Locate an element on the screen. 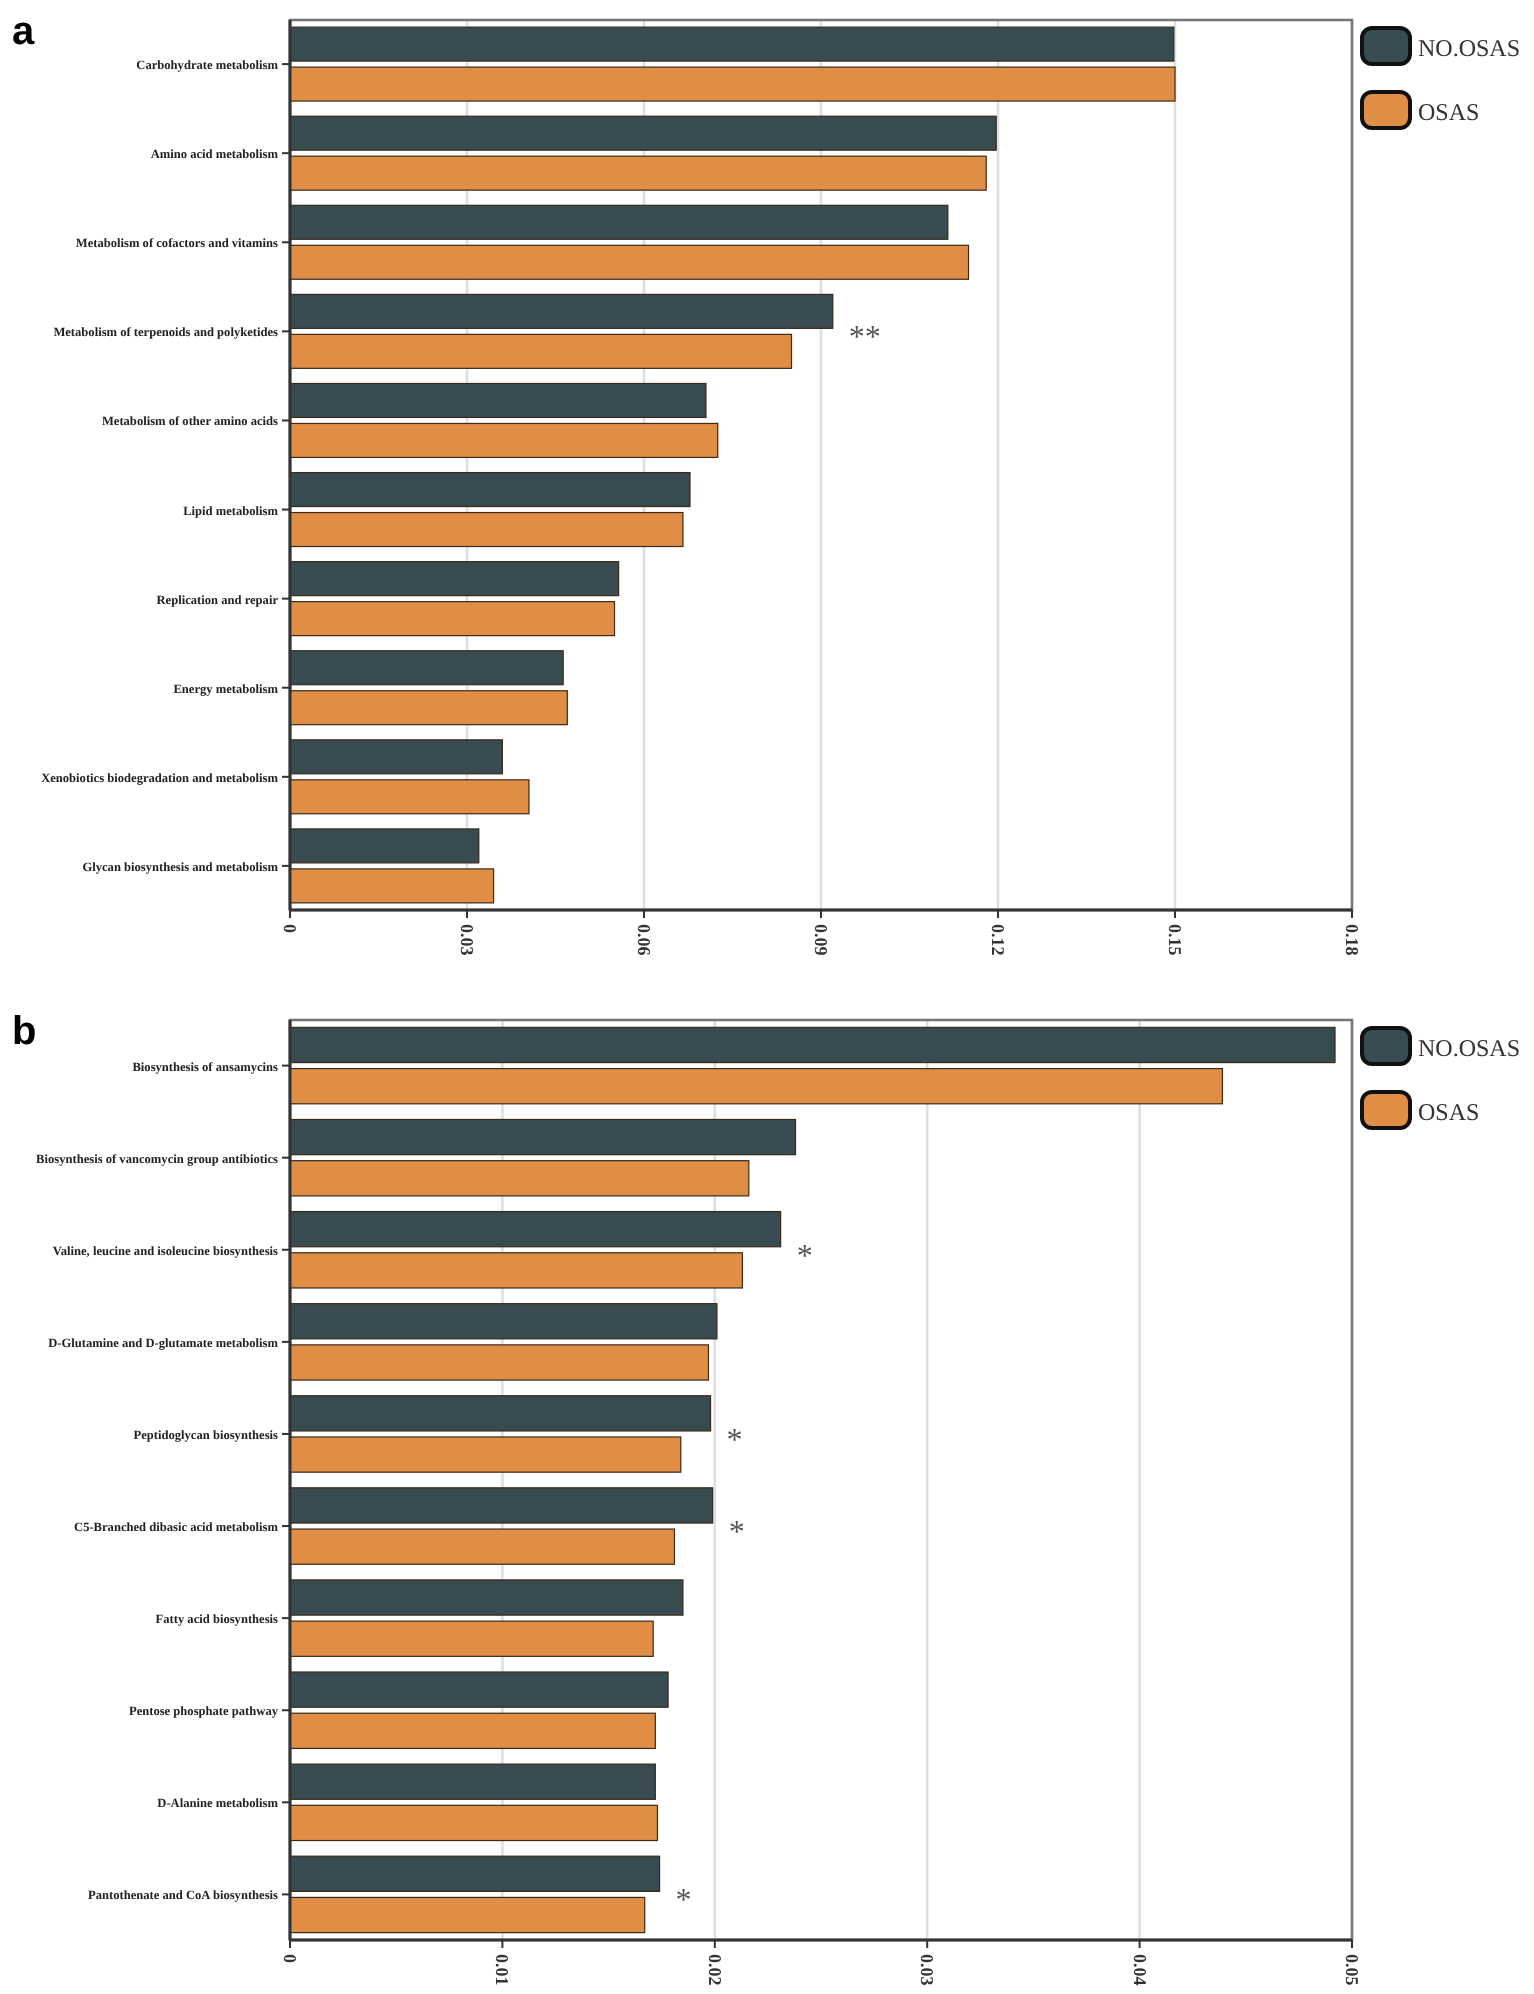 The height and width of the screenshot is (1994, 1534). x-tick-label: 0.02 is located at coordinates (714, 1970).